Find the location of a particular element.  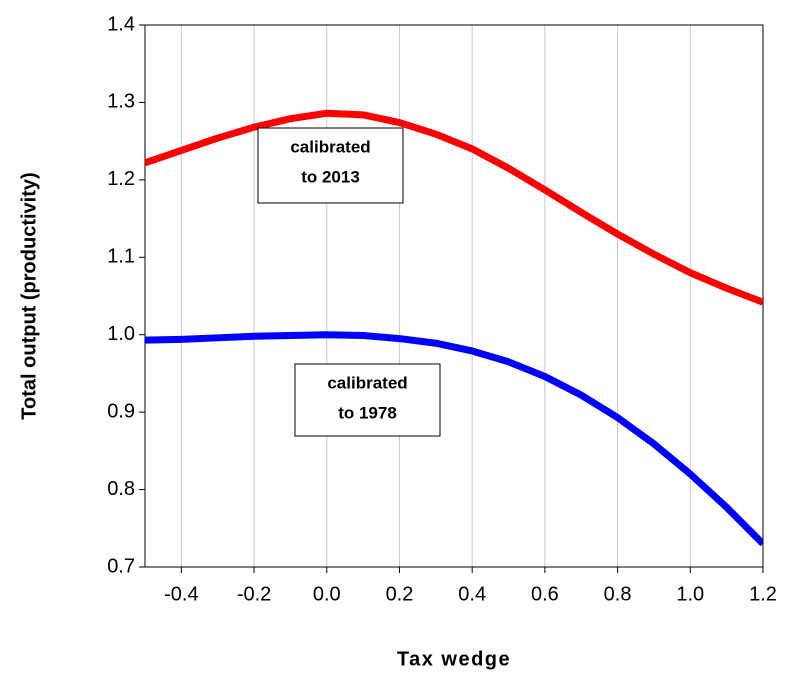

x-tick-label: 0.2 is located at coordinates (400, 594).